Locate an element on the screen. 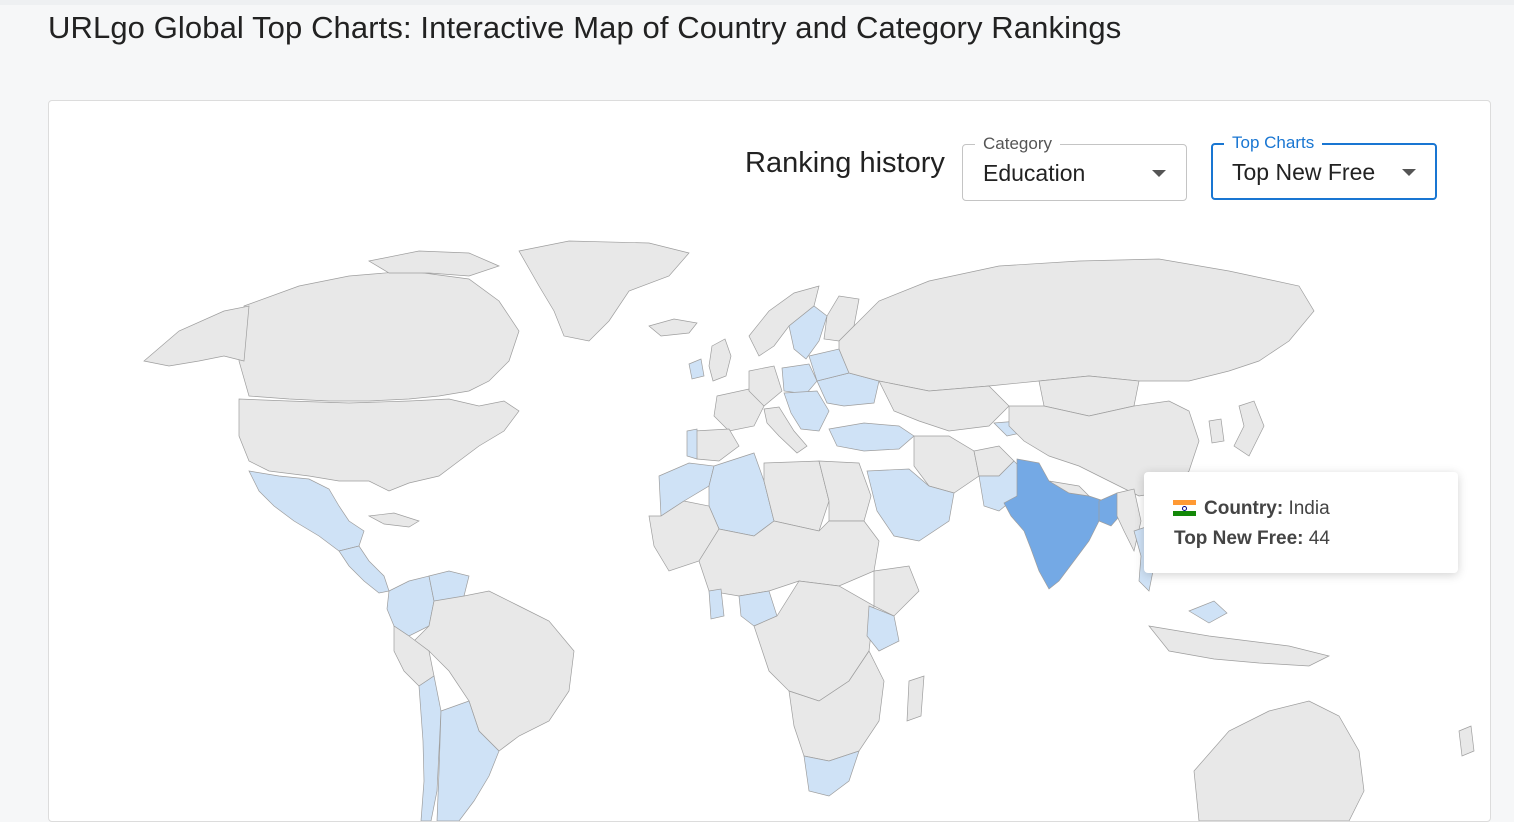 Image resolution: width=1514 pixels, height=822 pixels. top-charts-select-value: Top New Free is located at coordinates (1304, 172).